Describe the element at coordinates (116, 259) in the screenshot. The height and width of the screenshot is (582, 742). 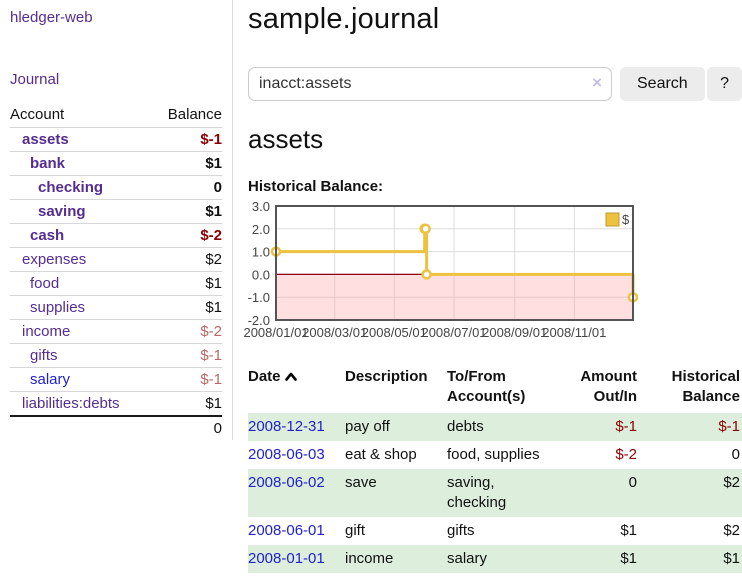
I see `account-row: expenses $2` at that location.